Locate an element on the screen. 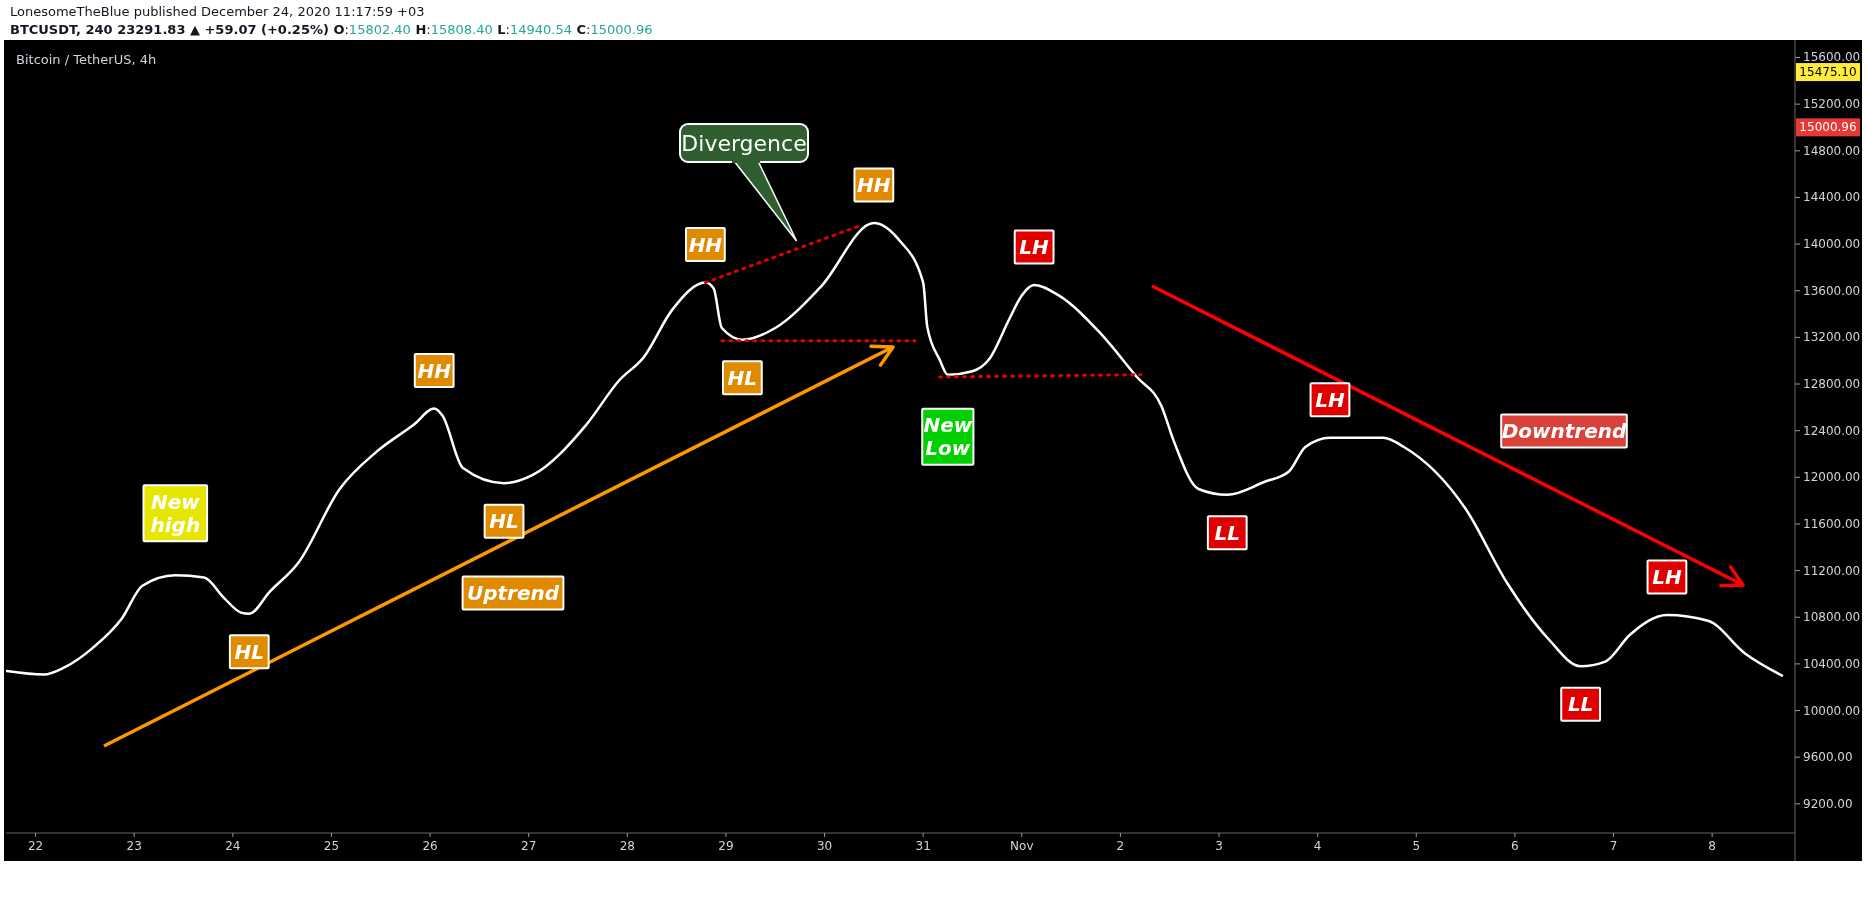  text: BTCUSDT, 240 23291.83 ▲ +59.07 (+0.25%) O:15802.40 H:15808.40 L:14940.54 C: is located at coordinates (300, 29).